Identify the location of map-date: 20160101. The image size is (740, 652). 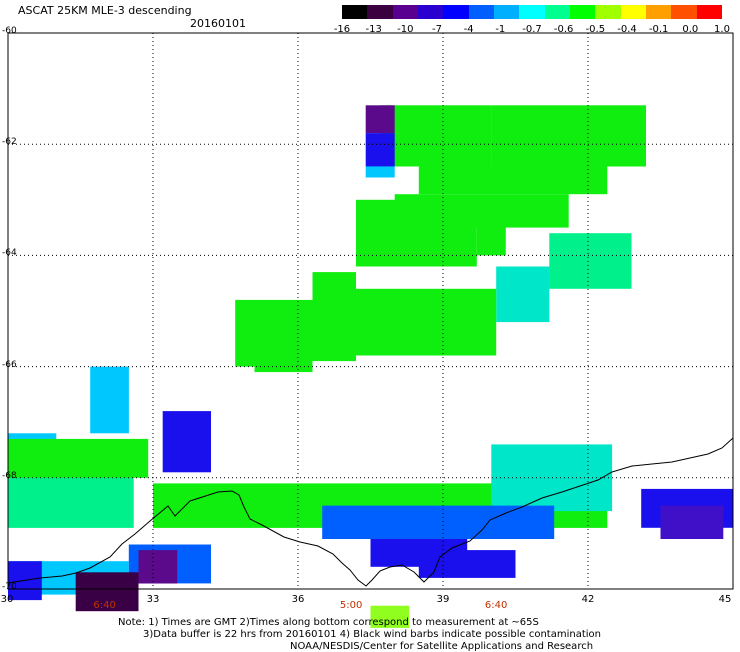
(218, 23).